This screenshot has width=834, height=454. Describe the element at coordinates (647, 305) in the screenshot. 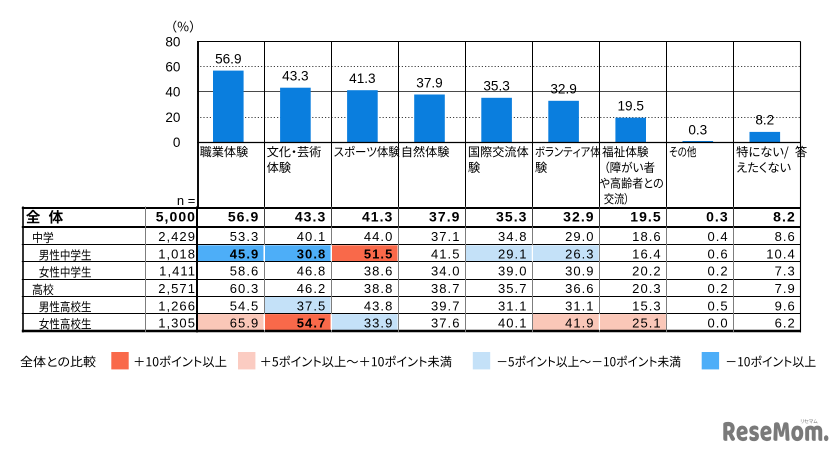

I see `svg-text: 15.3` at that location.